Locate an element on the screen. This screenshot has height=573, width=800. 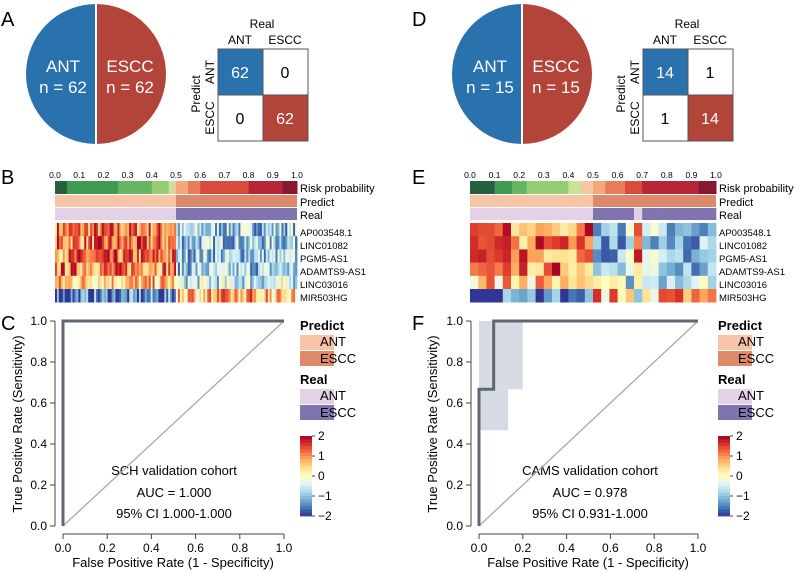
heatmap-b-risk-tick-0: 0.0 is located at coordinates (55, 175).